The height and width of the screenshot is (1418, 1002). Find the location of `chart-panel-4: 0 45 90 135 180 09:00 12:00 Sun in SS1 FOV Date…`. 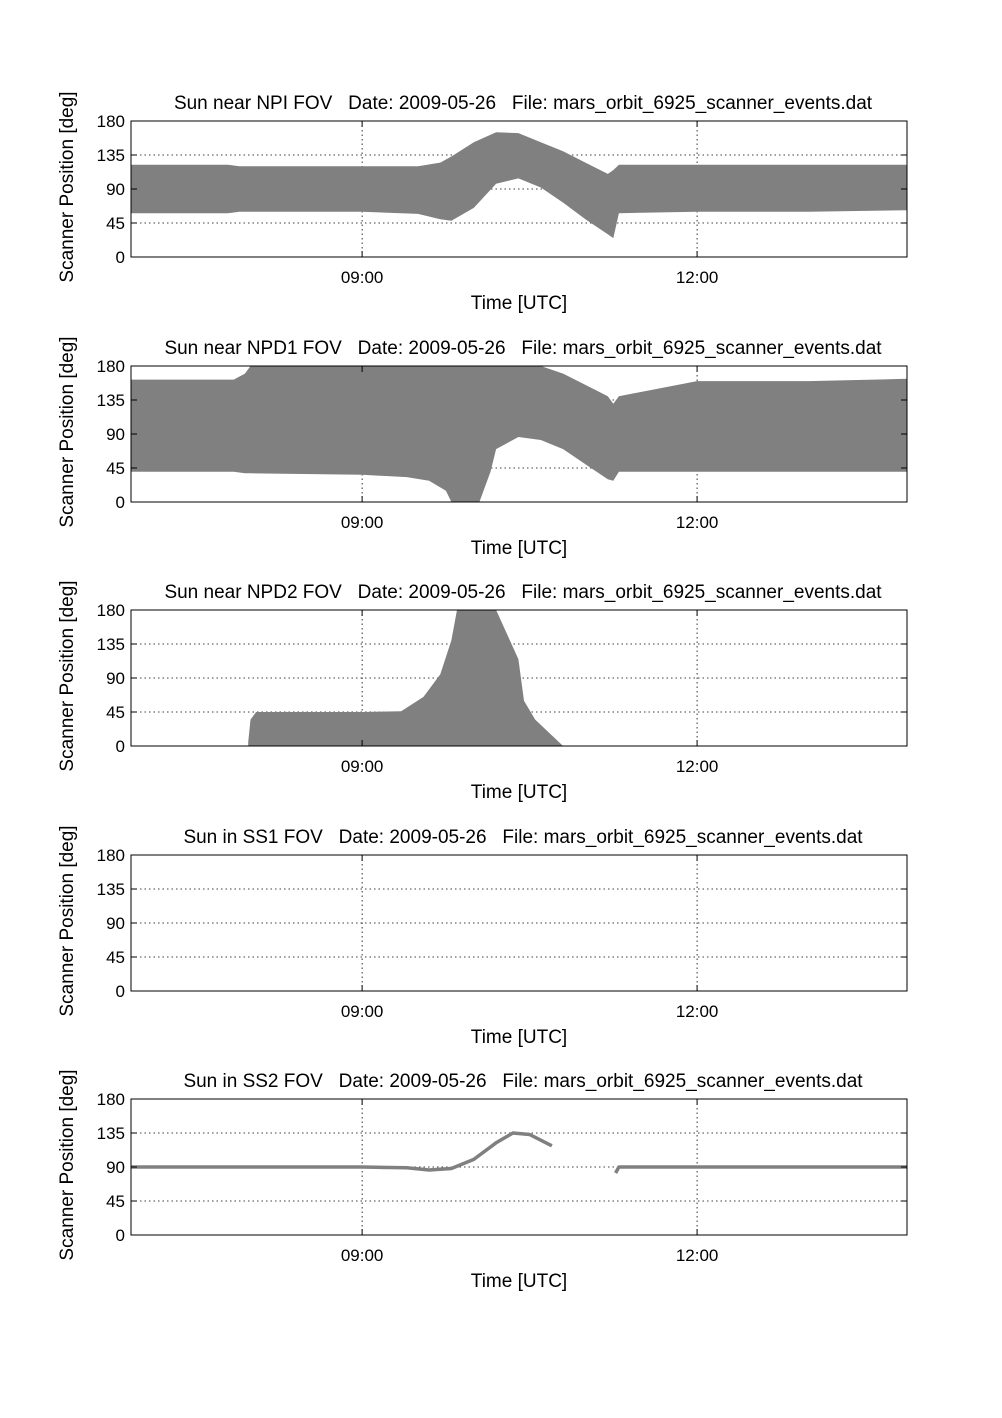

chart-panel-4: 0 45 90 135 180 09:00 12:00 Sun in SS1 FOV Date… is located at coordinates (482, 936).